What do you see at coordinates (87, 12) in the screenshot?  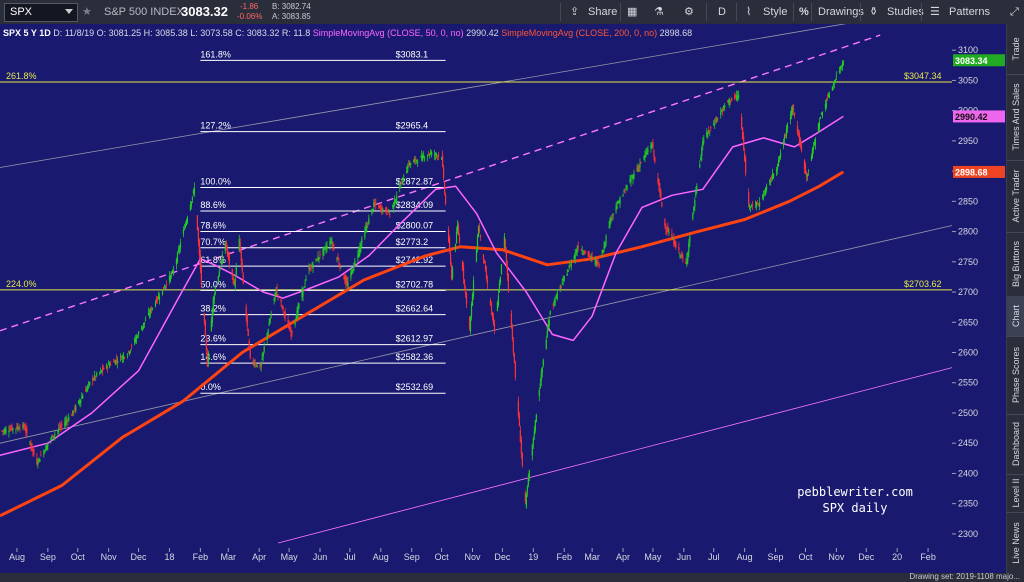 I see `star-icon: ★` at bounding box center [87, 12].